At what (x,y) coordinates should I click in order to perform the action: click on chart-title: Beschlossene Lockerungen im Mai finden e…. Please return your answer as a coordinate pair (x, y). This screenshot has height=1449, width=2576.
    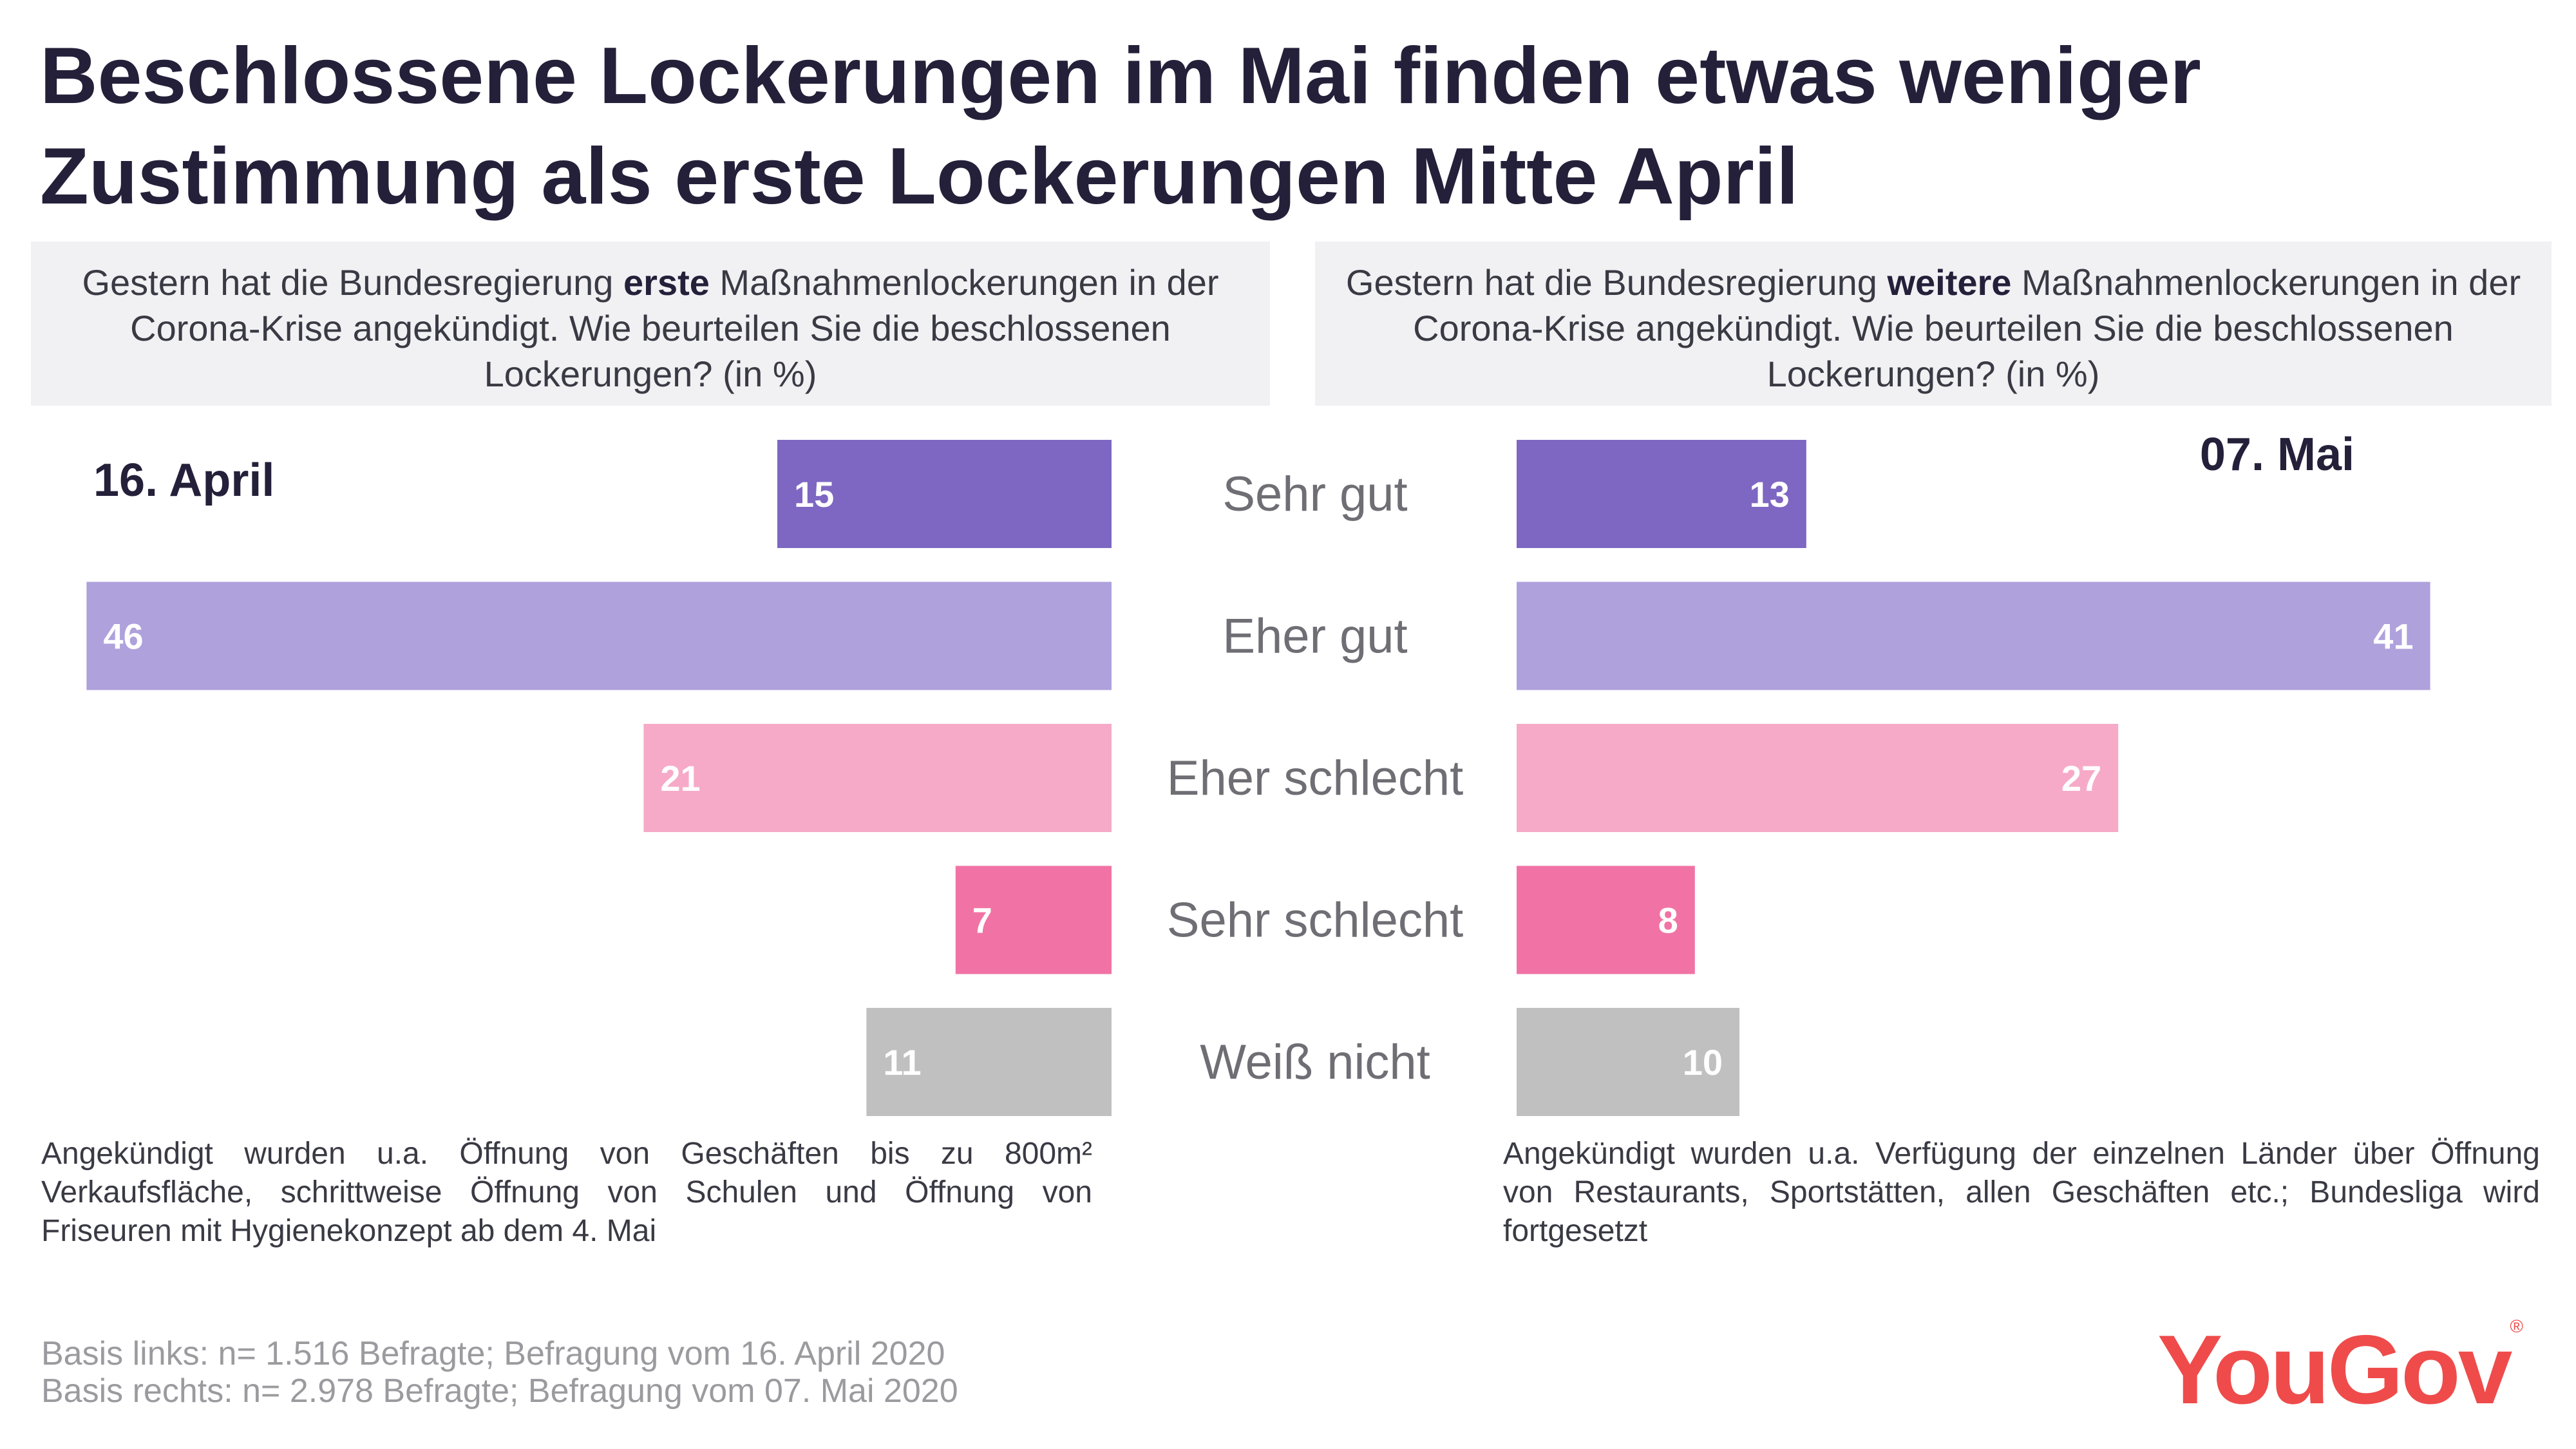
    Looking at the image, I should click on (1283, 127).